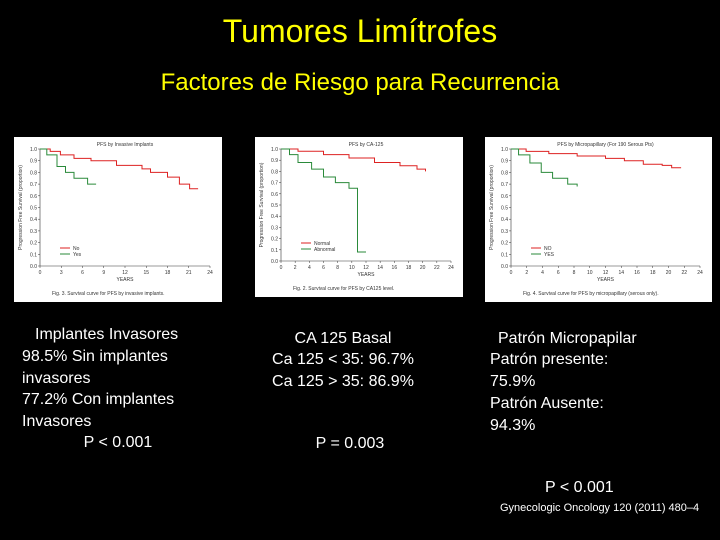  I want to click on subtitle: Factores de Riesgo para Recurrencia, so click(361, 82).